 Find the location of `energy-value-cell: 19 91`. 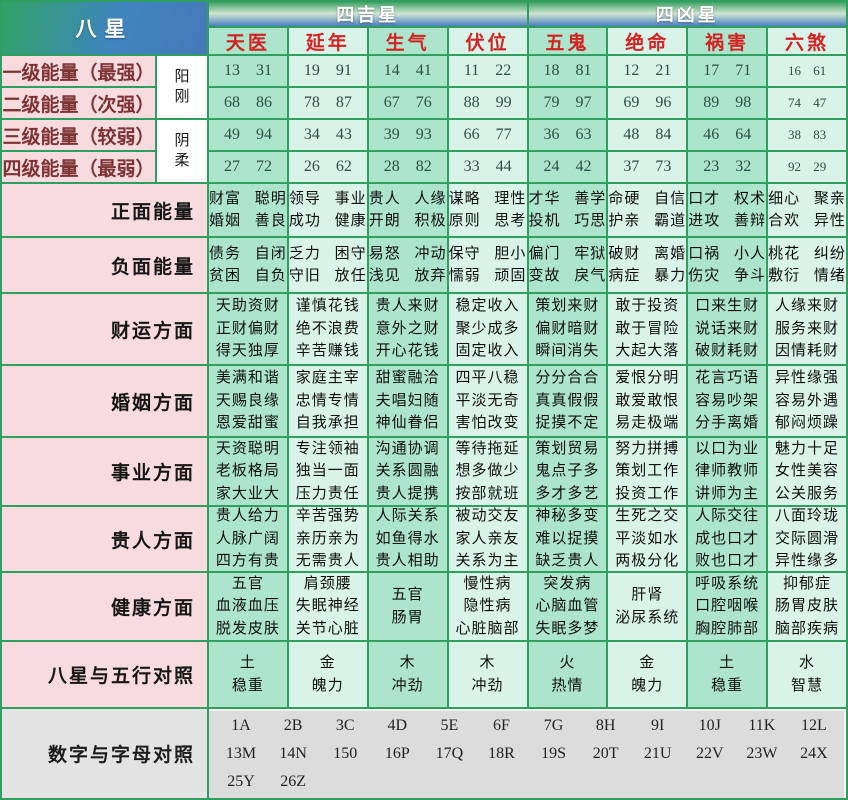

energy-value-cell: 19 91 is located at coordinates (327, 71).